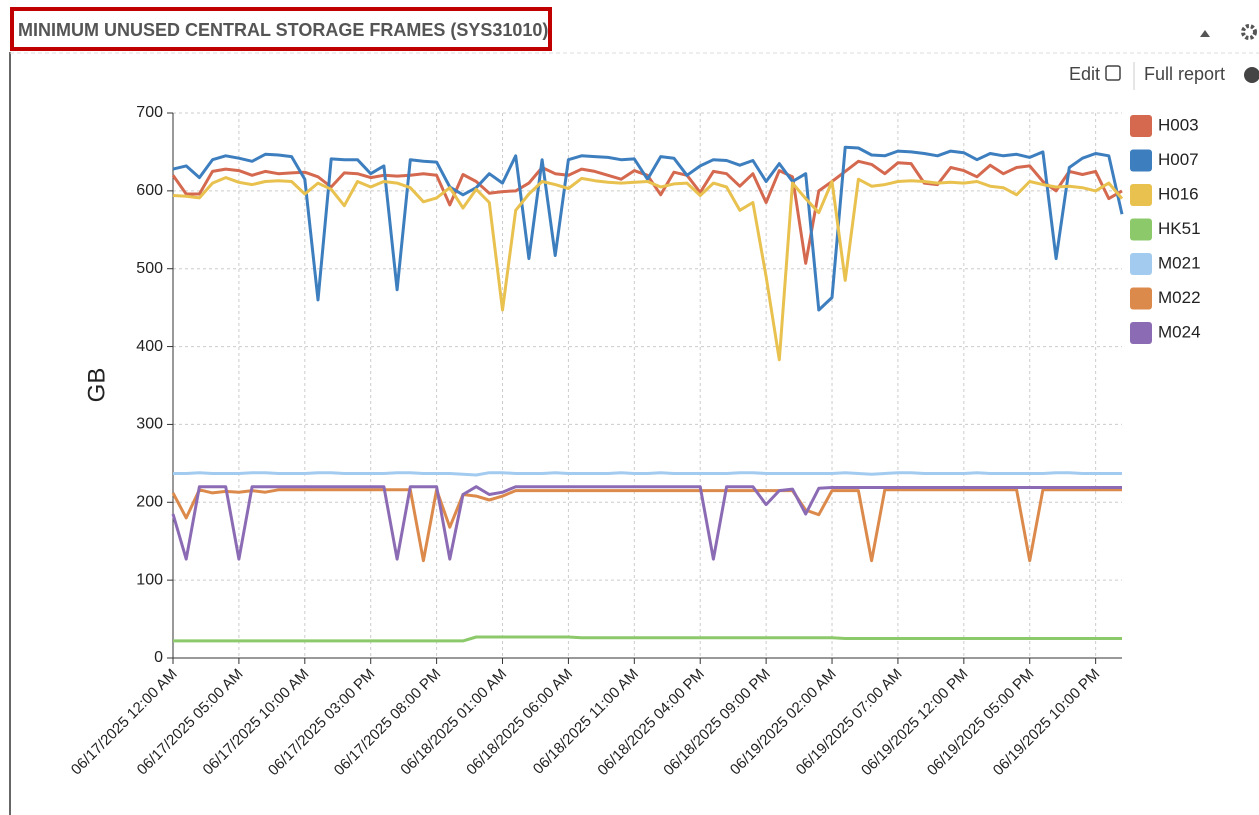 Image resolution: width=1259 pixels, height=815 pixels. Describe the element at coordinates (716, 722) in the screenshot. I see `x-tick-label: 06/18/2025 09:00 PM` at that location.